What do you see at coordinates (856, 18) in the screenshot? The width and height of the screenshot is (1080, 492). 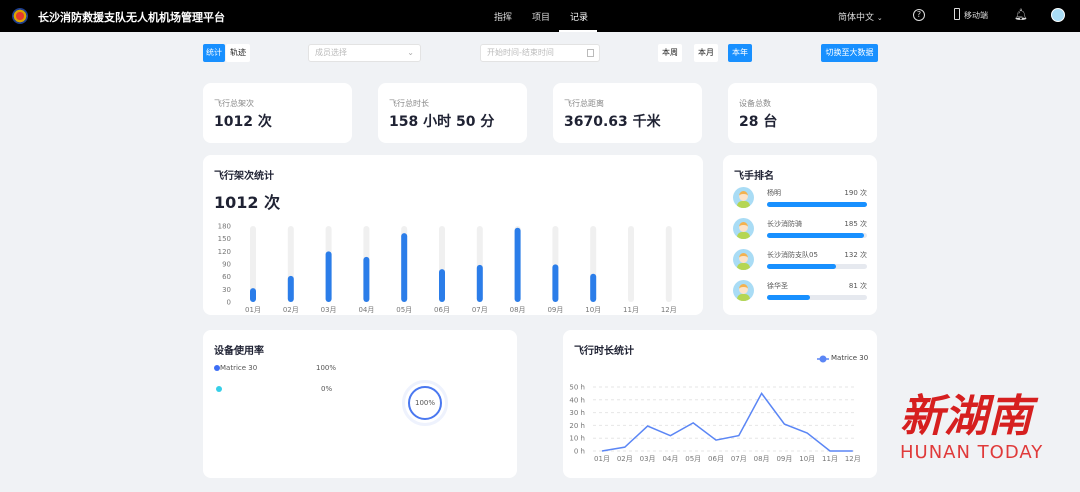 I see `language-label: 简体中文` at bounding box center [856, 18].